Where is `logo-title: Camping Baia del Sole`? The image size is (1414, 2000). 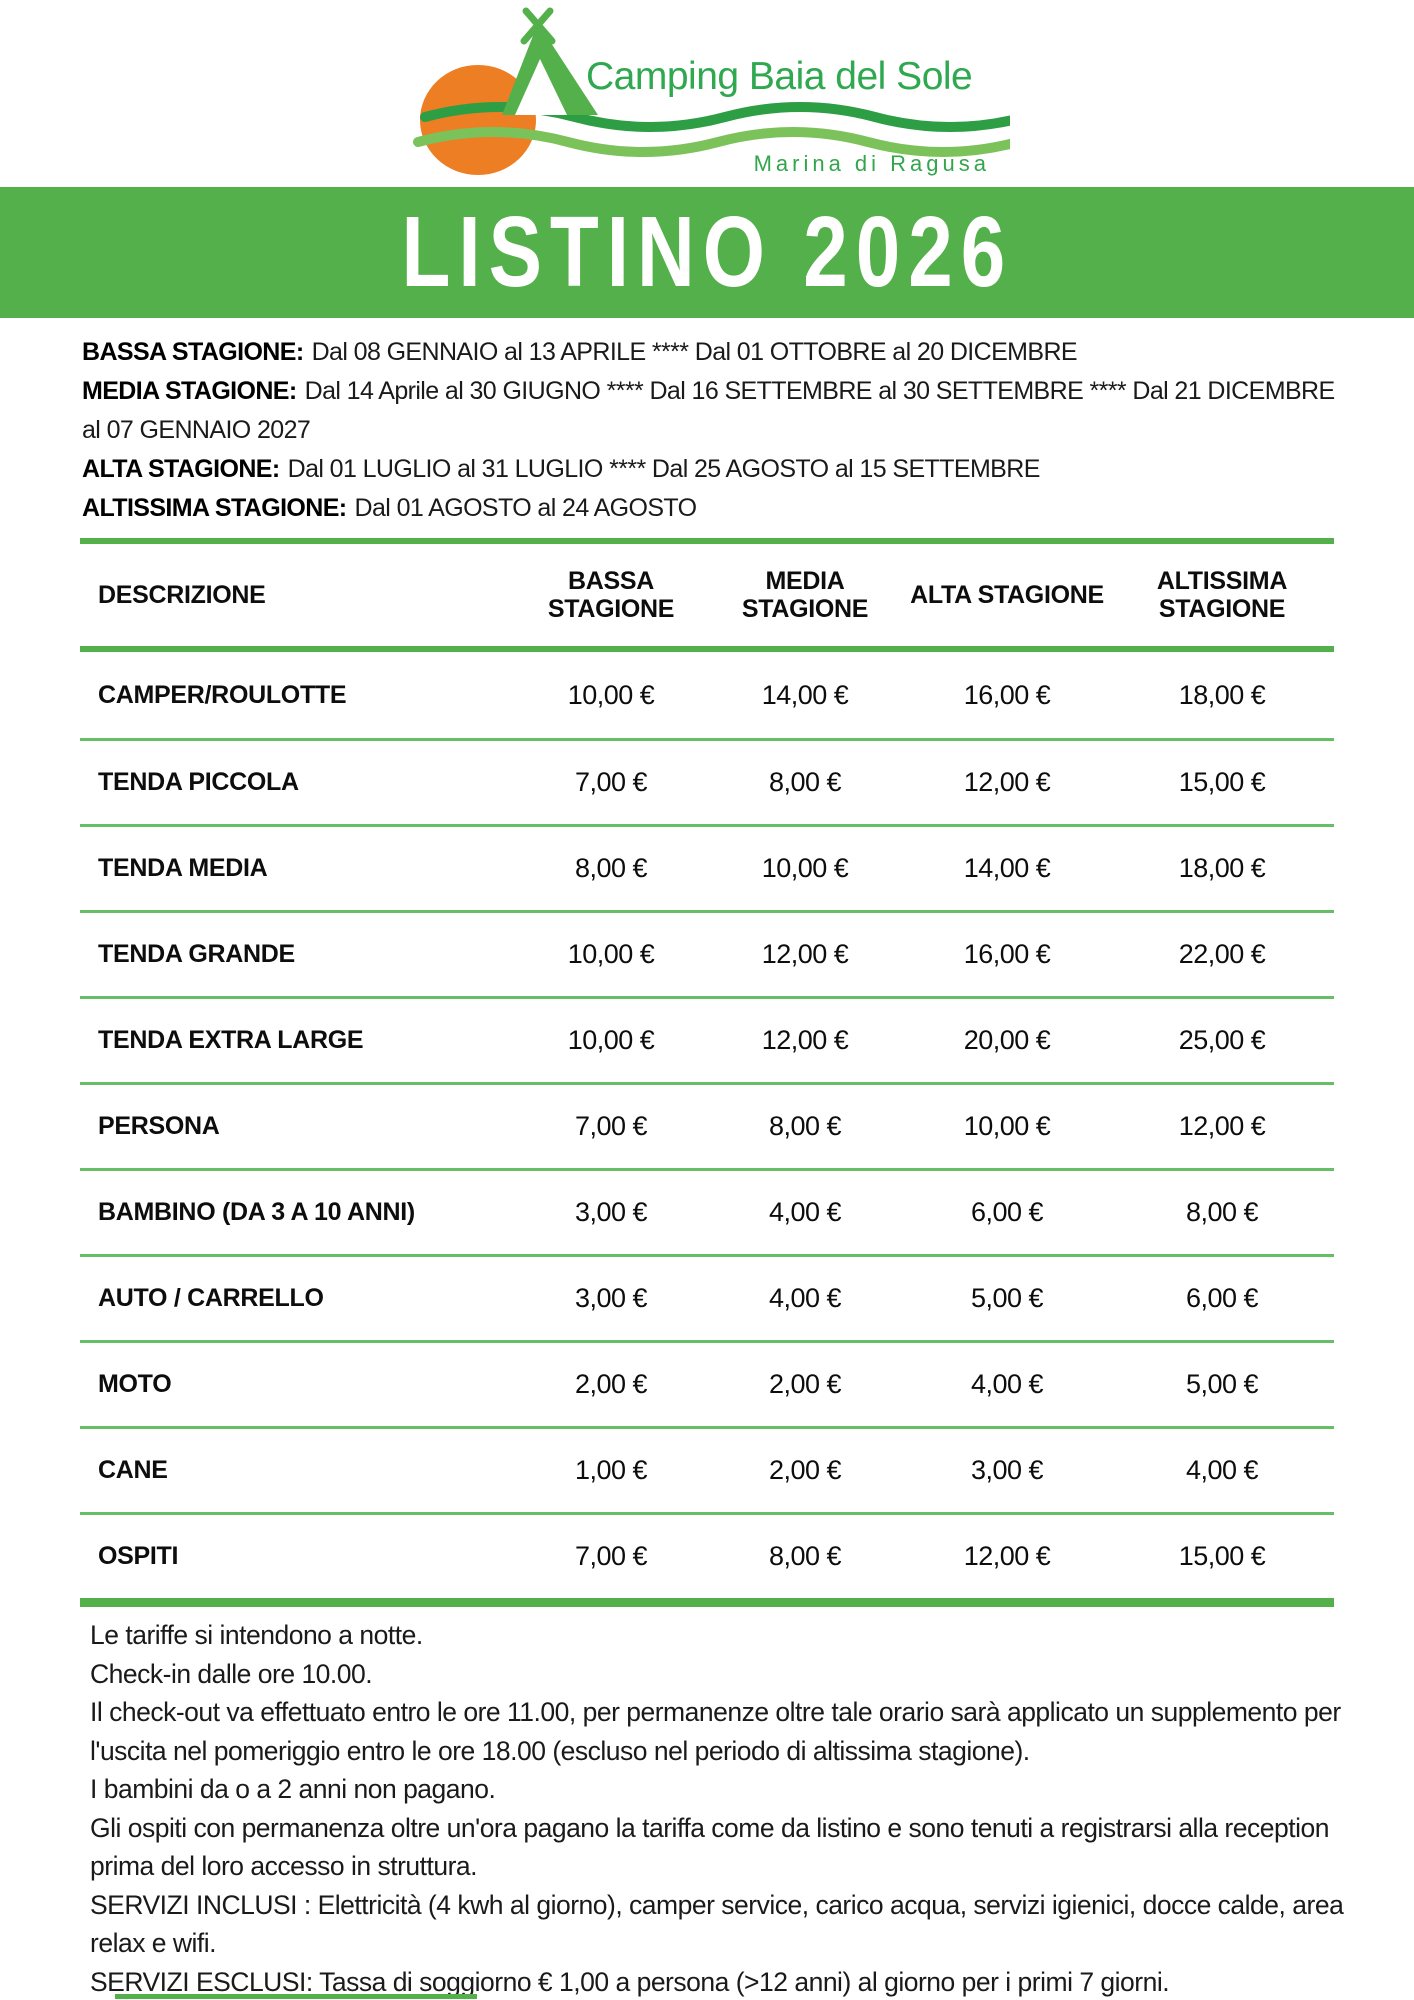 logo-title: Camping Baia del Sole is located at coordinates (779, 76).